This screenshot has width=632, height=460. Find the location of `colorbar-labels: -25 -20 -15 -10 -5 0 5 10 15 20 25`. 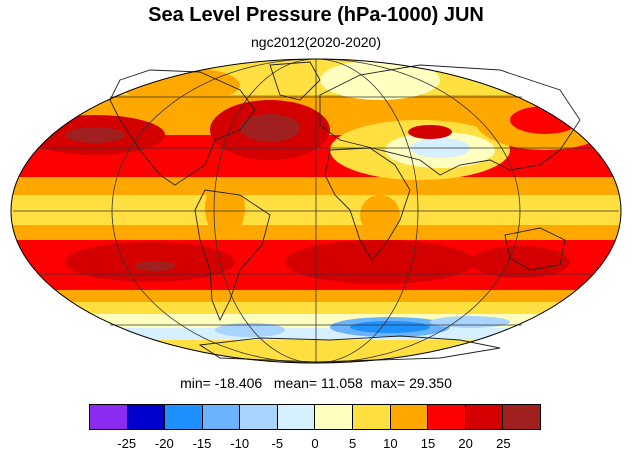

colorbar-labels: -25 -20 -15 -10 -5 0 5 10 15 20 25 is located at coordinates (315, 445).